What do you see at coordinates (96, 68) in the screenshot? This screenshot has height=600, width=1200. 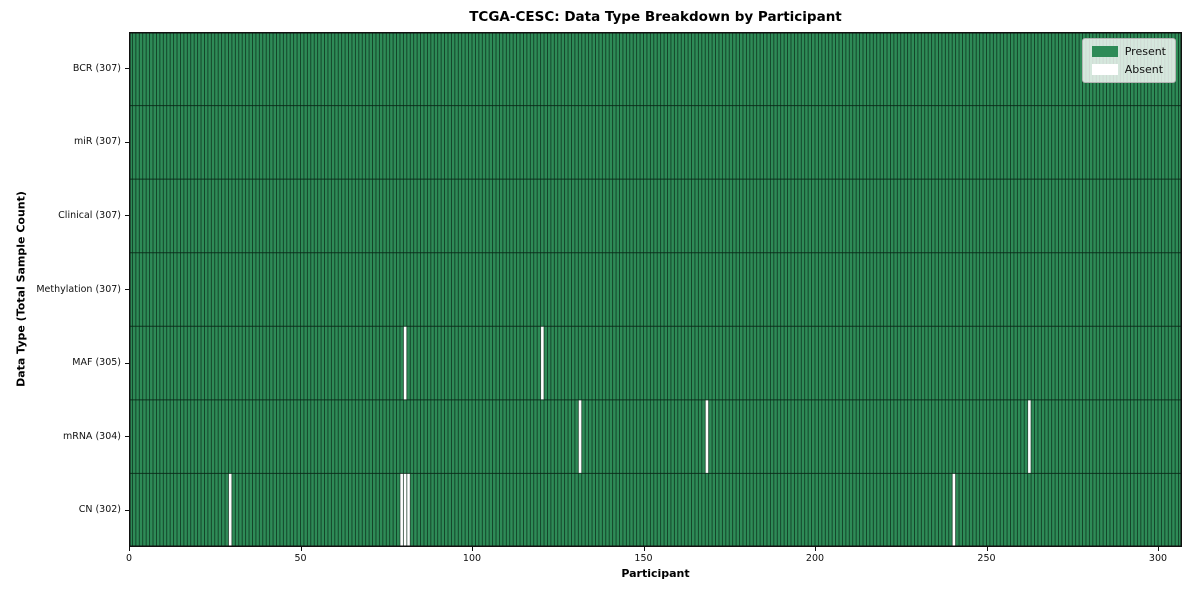 I see `y-tick-label: BCR (307)` at bounding box center [96, 68].